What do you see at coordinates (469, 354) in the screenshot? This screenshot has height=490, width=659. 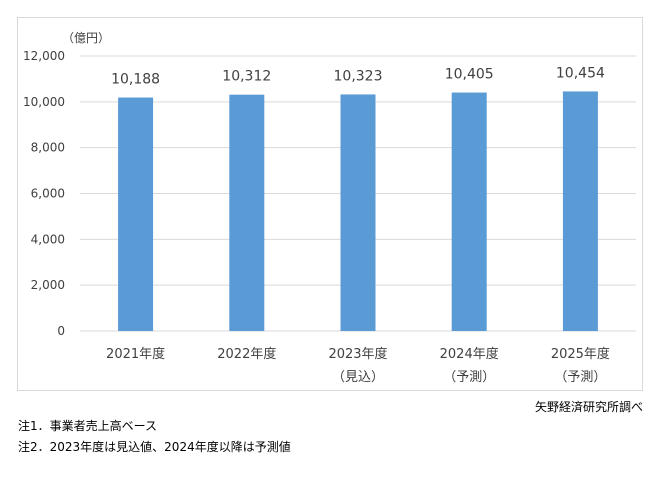 I see `x-tick-label: 2024年度` at bounding box center [469, 354].